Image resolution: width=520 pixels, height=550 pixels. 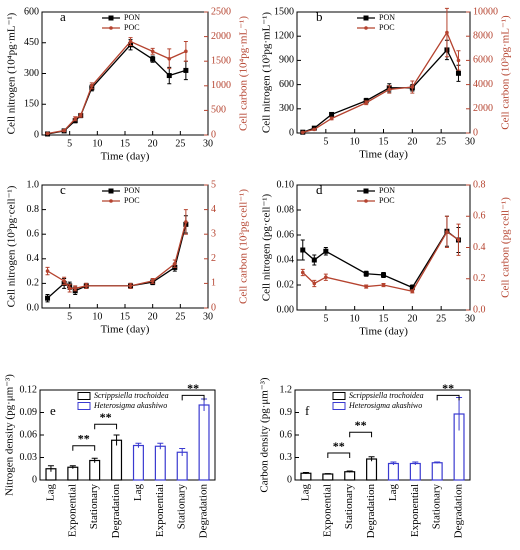 I want to click on y2-tick-label: 0.4, so click(x=479, y=247).